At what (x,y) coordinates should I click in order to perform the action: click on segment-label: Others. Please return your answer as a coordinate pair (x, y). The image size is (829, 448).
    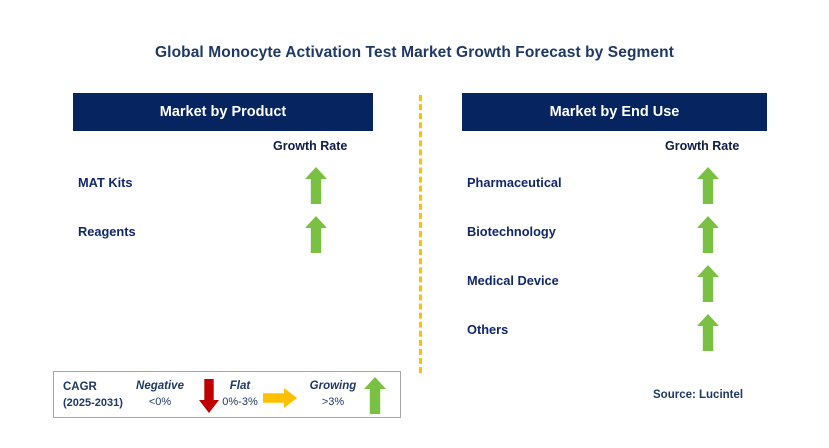
    Looking at the image, I should click on (488, 329).